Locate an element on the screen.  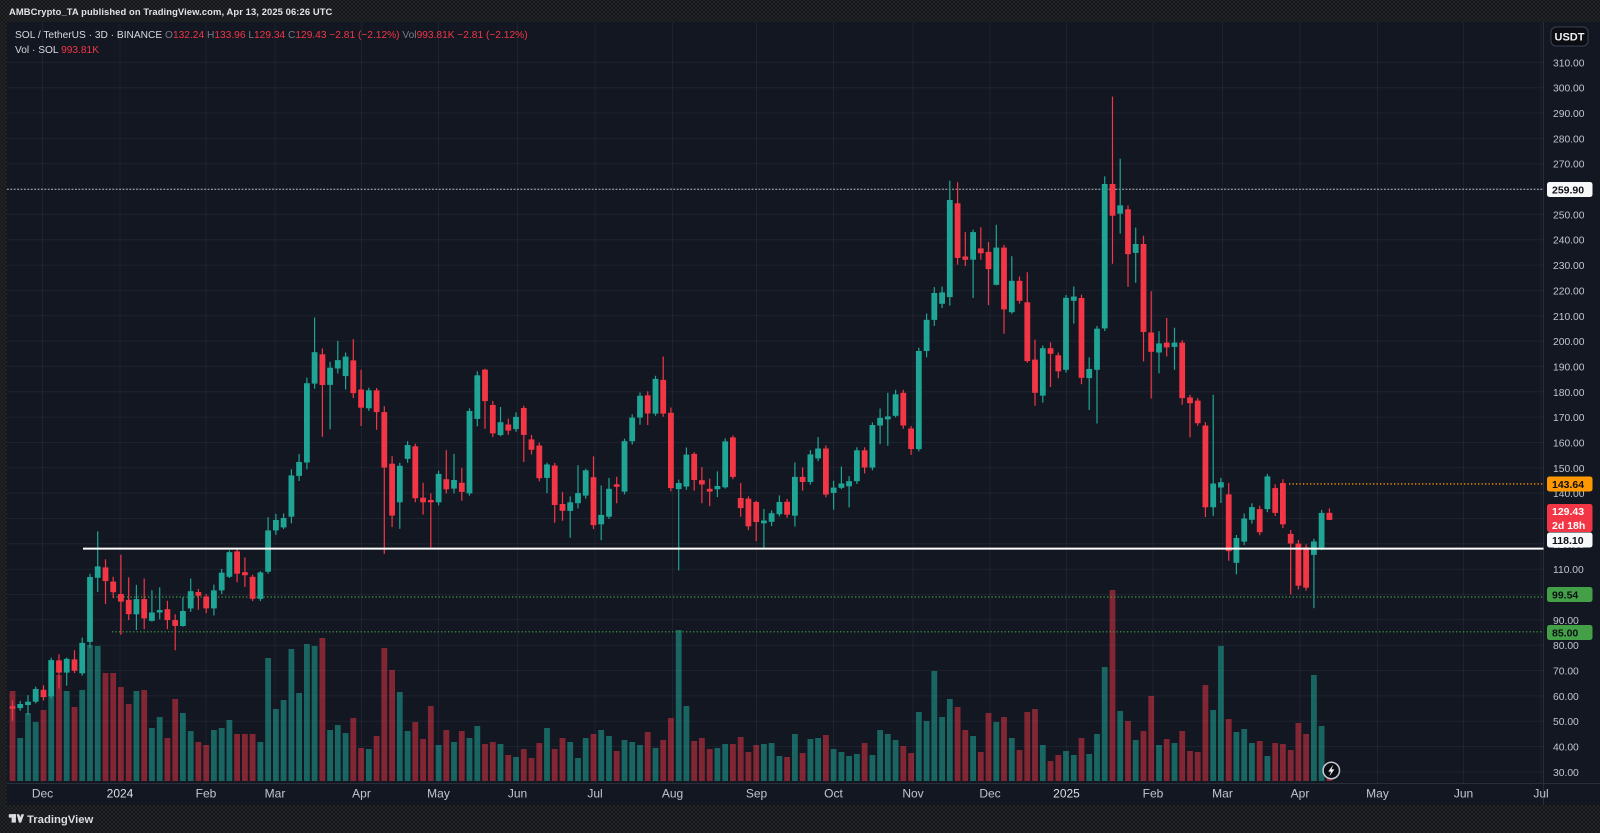
svg-text: Nov is located at coordinates (912, 794).